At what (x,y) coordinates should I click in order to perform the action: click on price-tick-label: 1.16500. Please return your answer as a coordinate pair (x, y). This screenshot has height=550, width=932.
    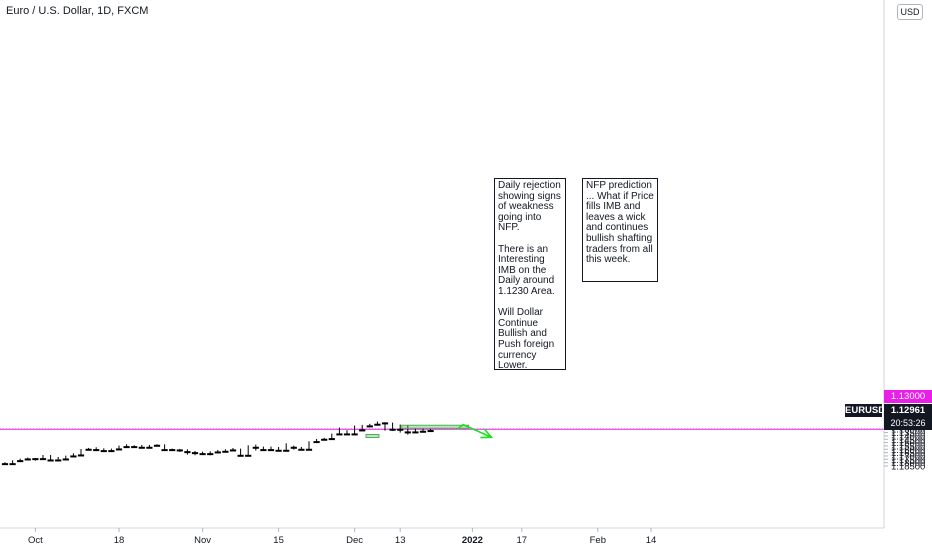
    Looking at the image, I should click on (908, 453).